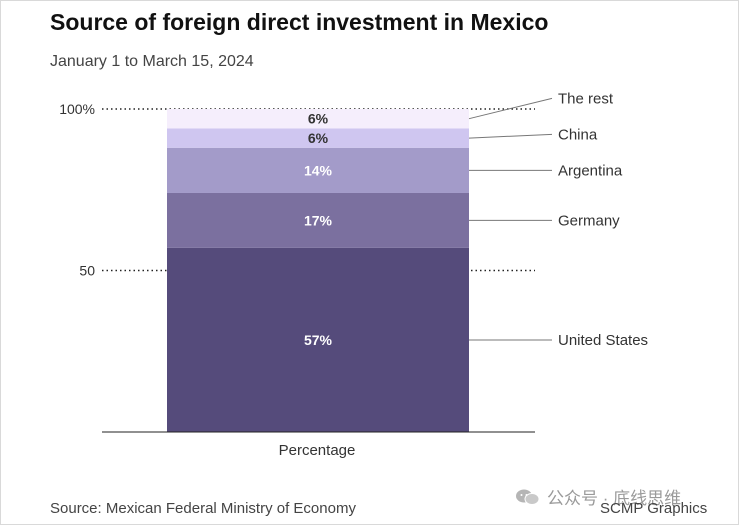 The image size is (739, 525). What do you see at coordinates (578, 134) in the screenshot?
I see `series-label-china: China` at bounding box center [578, 134].